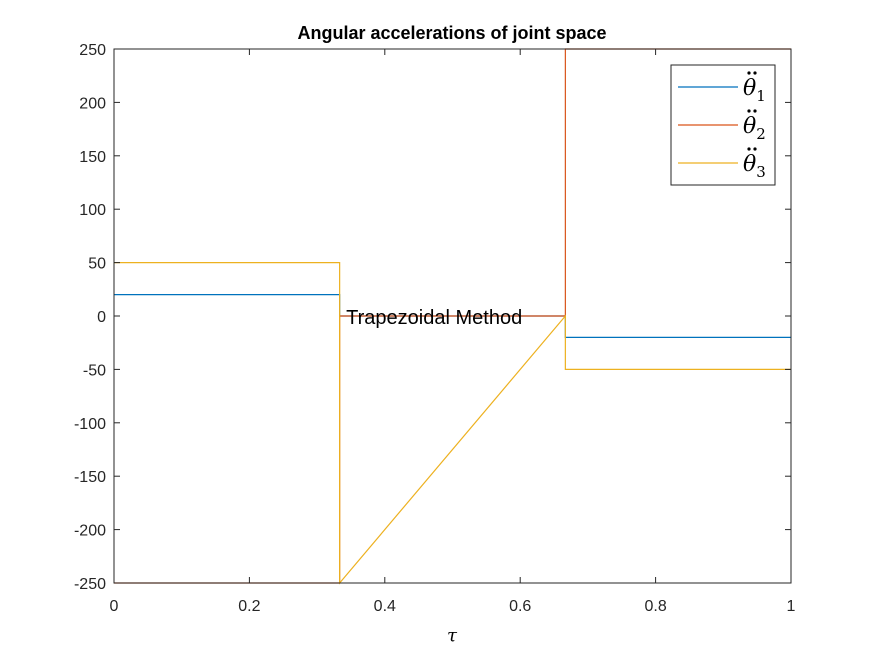 The image size is (875, 661). Describe the element at coordinates (754, 128) in the screenshot. I see `legend-label-2: θ2` at that location.